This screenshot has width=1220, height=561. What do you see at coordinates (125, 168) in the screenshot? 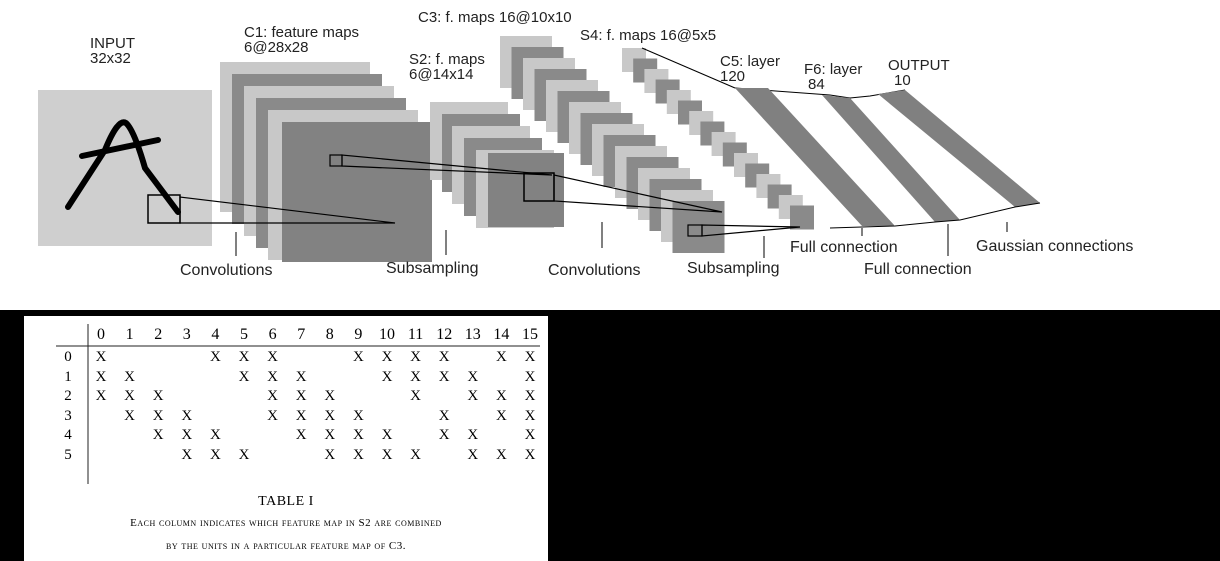
I see `input-image` at bounding box center [125, 168].